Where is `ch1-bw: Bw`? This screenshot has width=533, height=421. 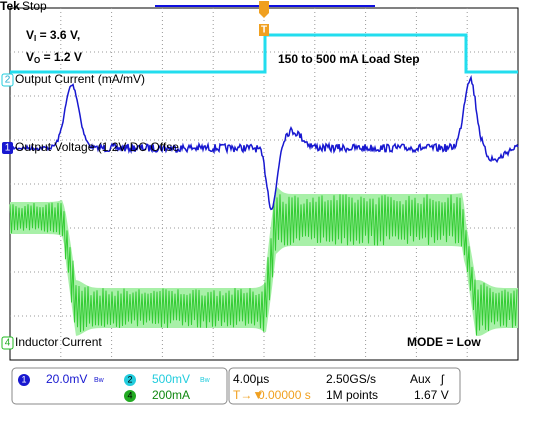 ch1-bw: Bw is located at coordinates (99, 380).